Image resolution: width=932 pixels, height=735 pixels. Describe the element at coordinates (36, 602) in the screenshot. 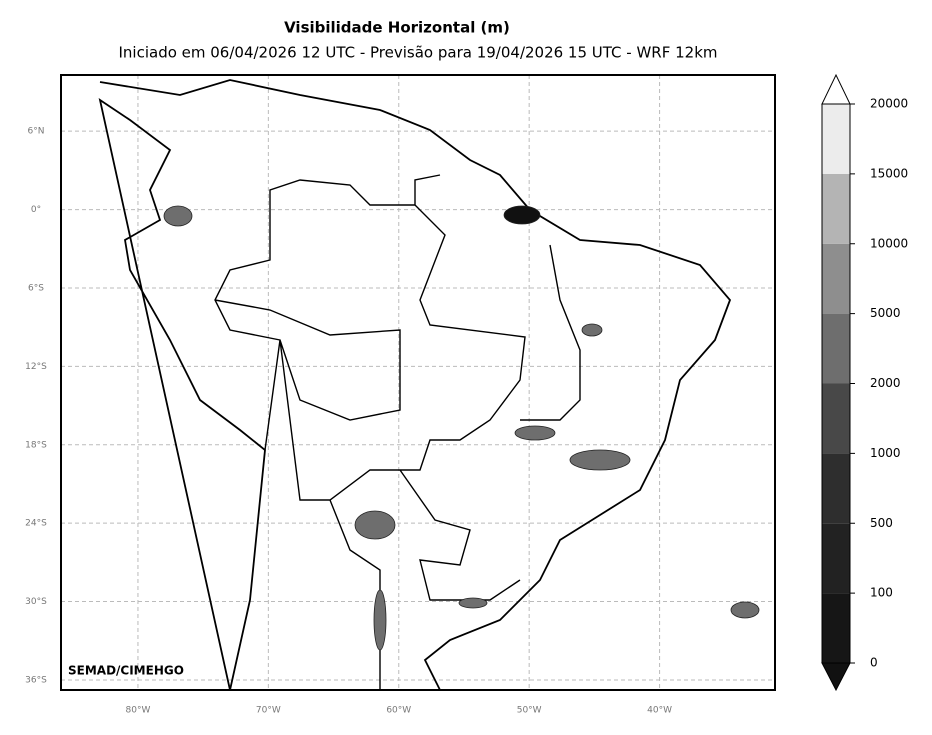

I see `lat-tick-label: 30°S` at that location.